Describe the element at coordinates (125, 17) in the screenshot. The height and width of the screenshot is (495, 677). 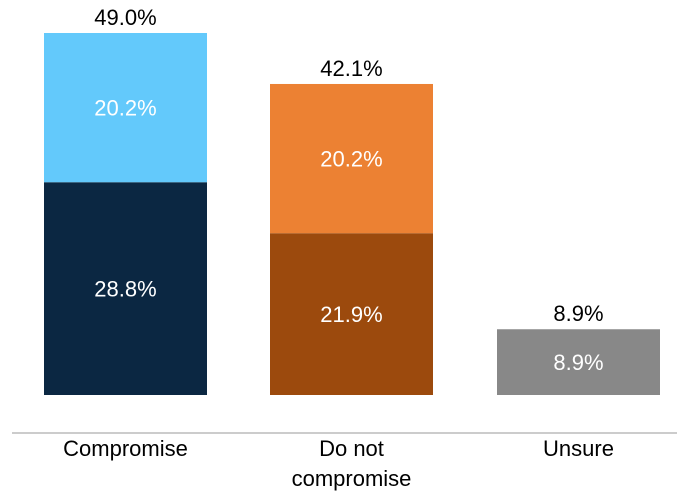
I see `bar-total-label: 49.0%` at that location.